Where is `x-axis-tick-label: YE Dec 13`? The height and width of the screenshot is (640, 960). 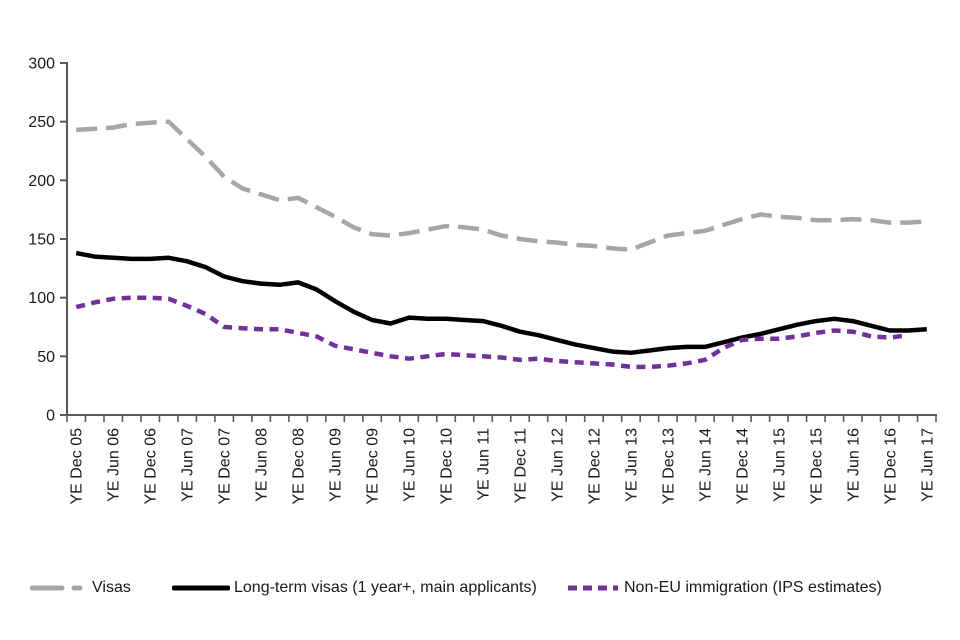 x-axis-tick-label: YE Dec 13 is located at coordinates (668, 466).